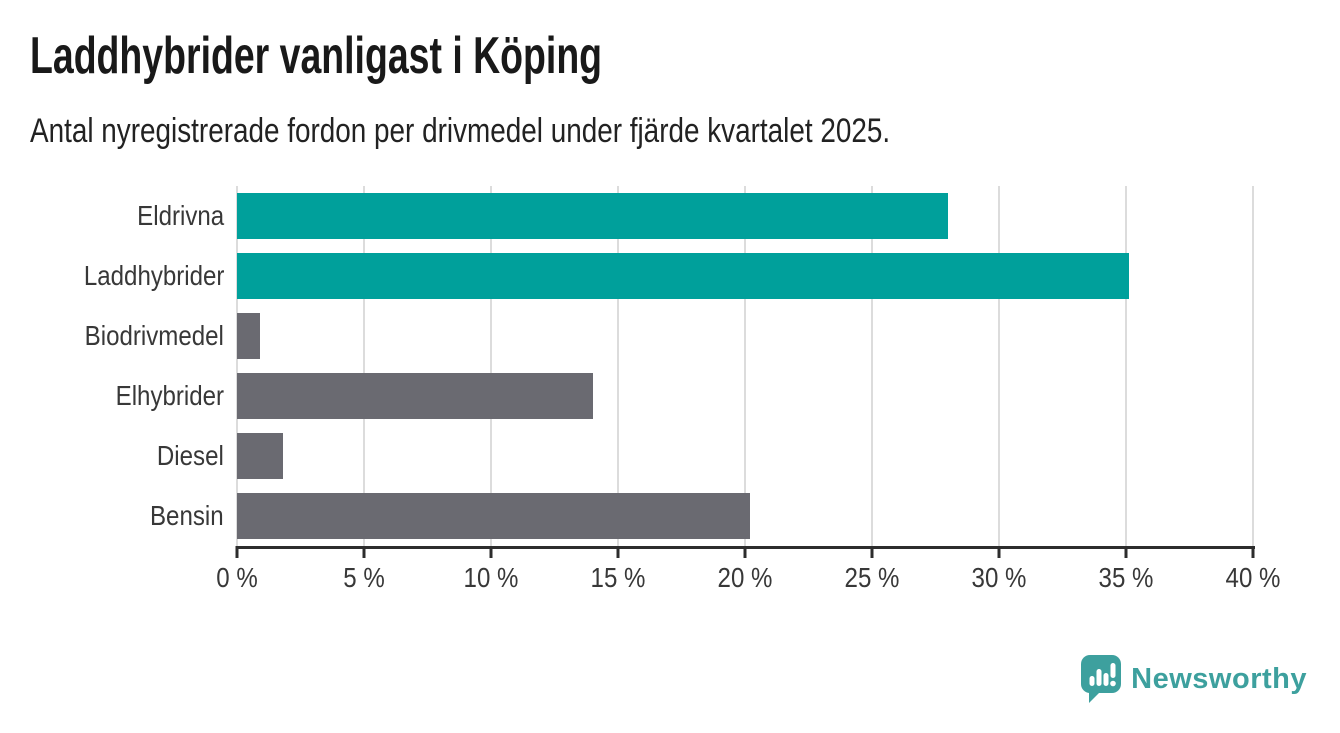  I want to click on category-label: Bensin, so click(187, 515).